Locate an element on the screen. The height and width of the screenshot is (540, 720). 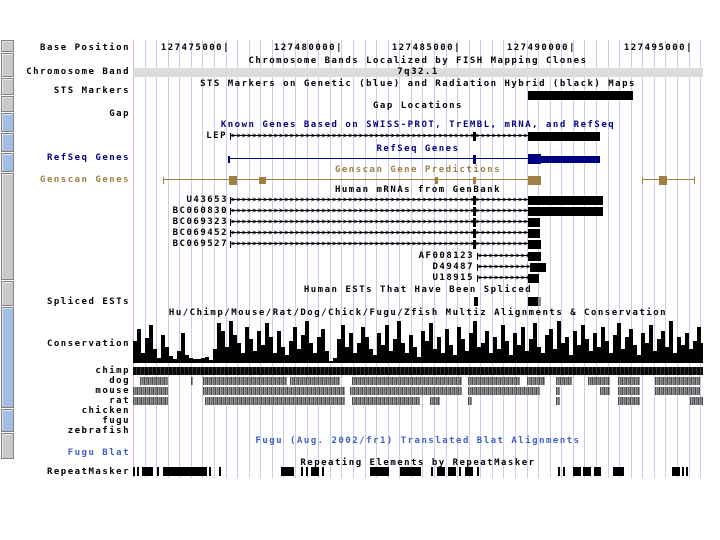
mrna-label: BC069452 is located at coordinates (200, 233).